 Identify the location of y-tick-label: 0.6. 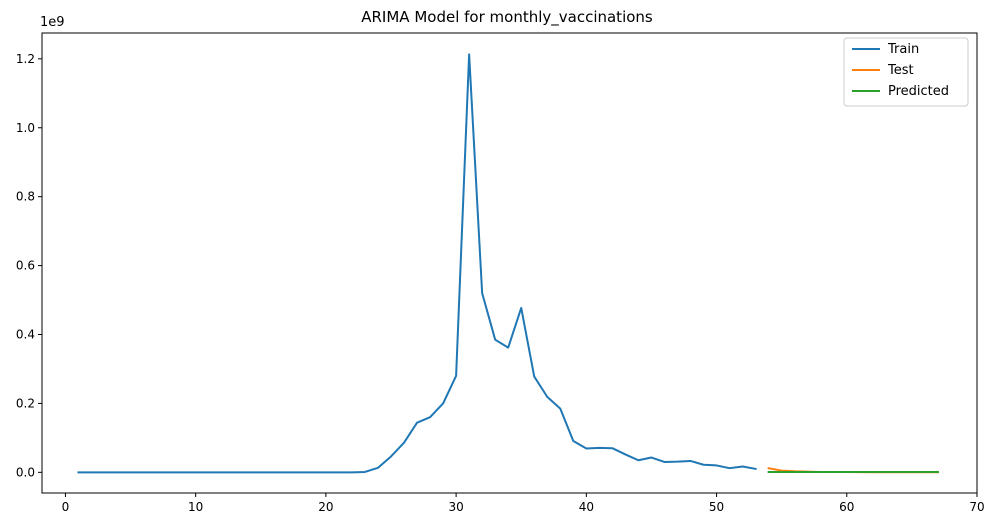
(25, 266).